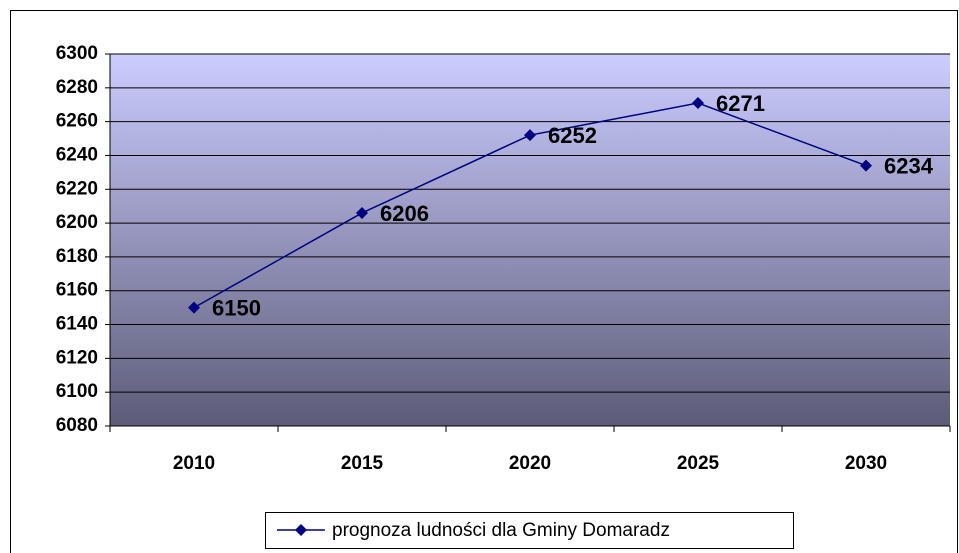 The height and width of the screenshot is (553, 959). Describe the element at coordinates (404, 213) in the screenshot. I see `data-label: 6206` at that location.